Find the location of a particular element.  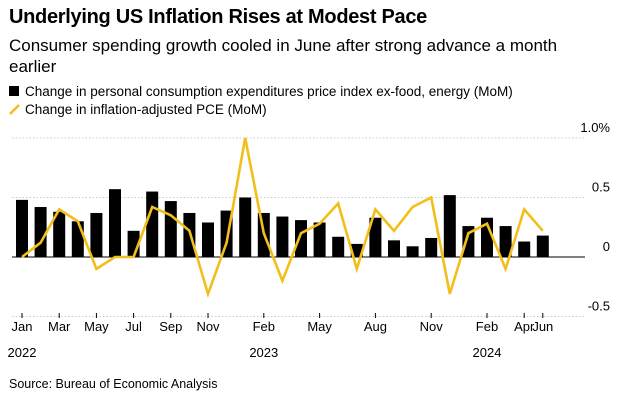

x-tick-label: Apr is located at coordinates (524, 326).